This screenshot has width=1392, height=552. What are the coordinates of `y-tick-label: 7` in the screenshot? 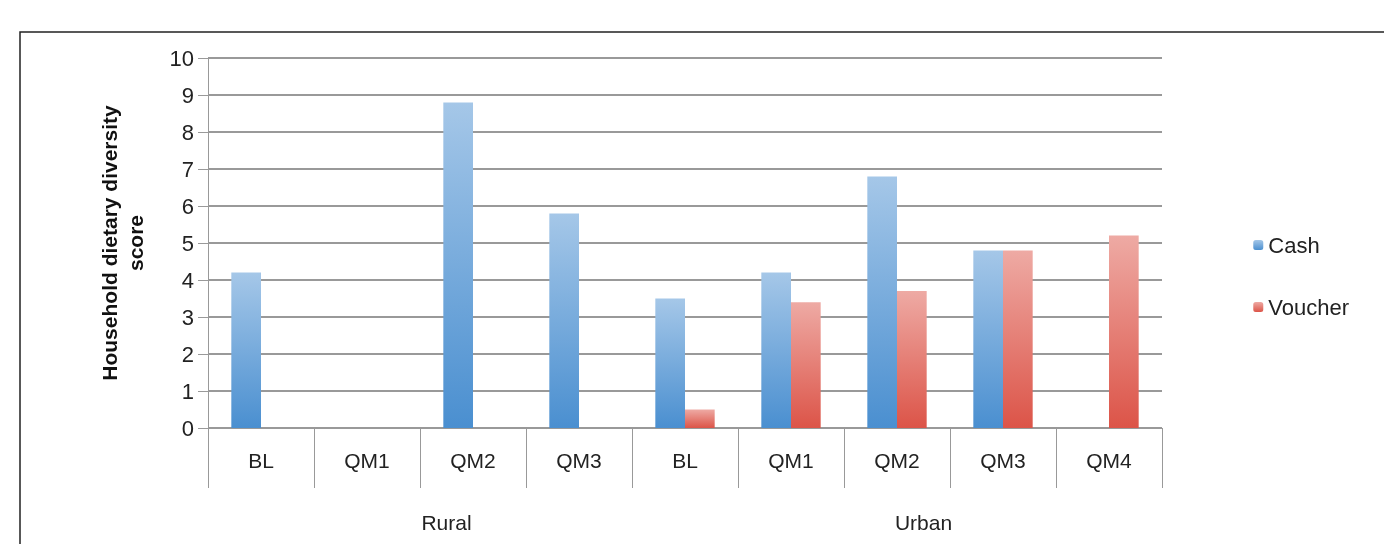 It's located at (187, 169).